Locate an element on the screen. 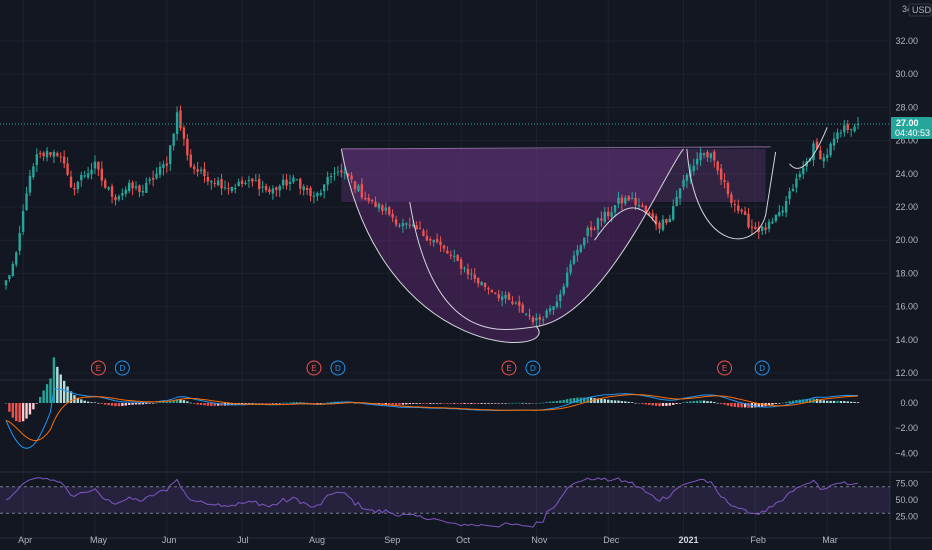 This screenshot has width=932, height=550. rsi-pane: 75.00 50.00 25.00 is located at coordinates (459, 502).